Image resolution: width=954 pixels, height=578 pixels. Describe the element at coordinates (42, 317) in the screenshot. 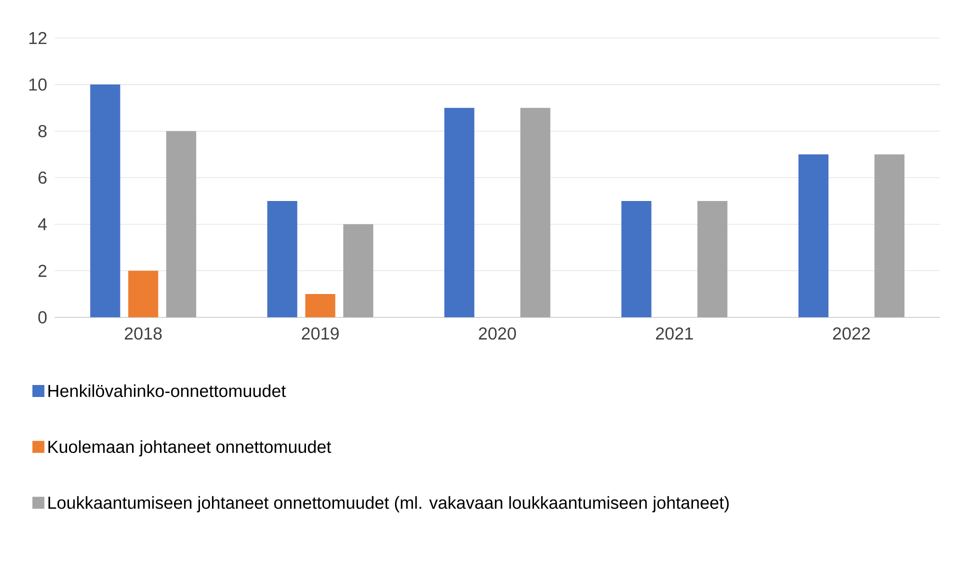

I see `y-tick-label: 0` at that location.